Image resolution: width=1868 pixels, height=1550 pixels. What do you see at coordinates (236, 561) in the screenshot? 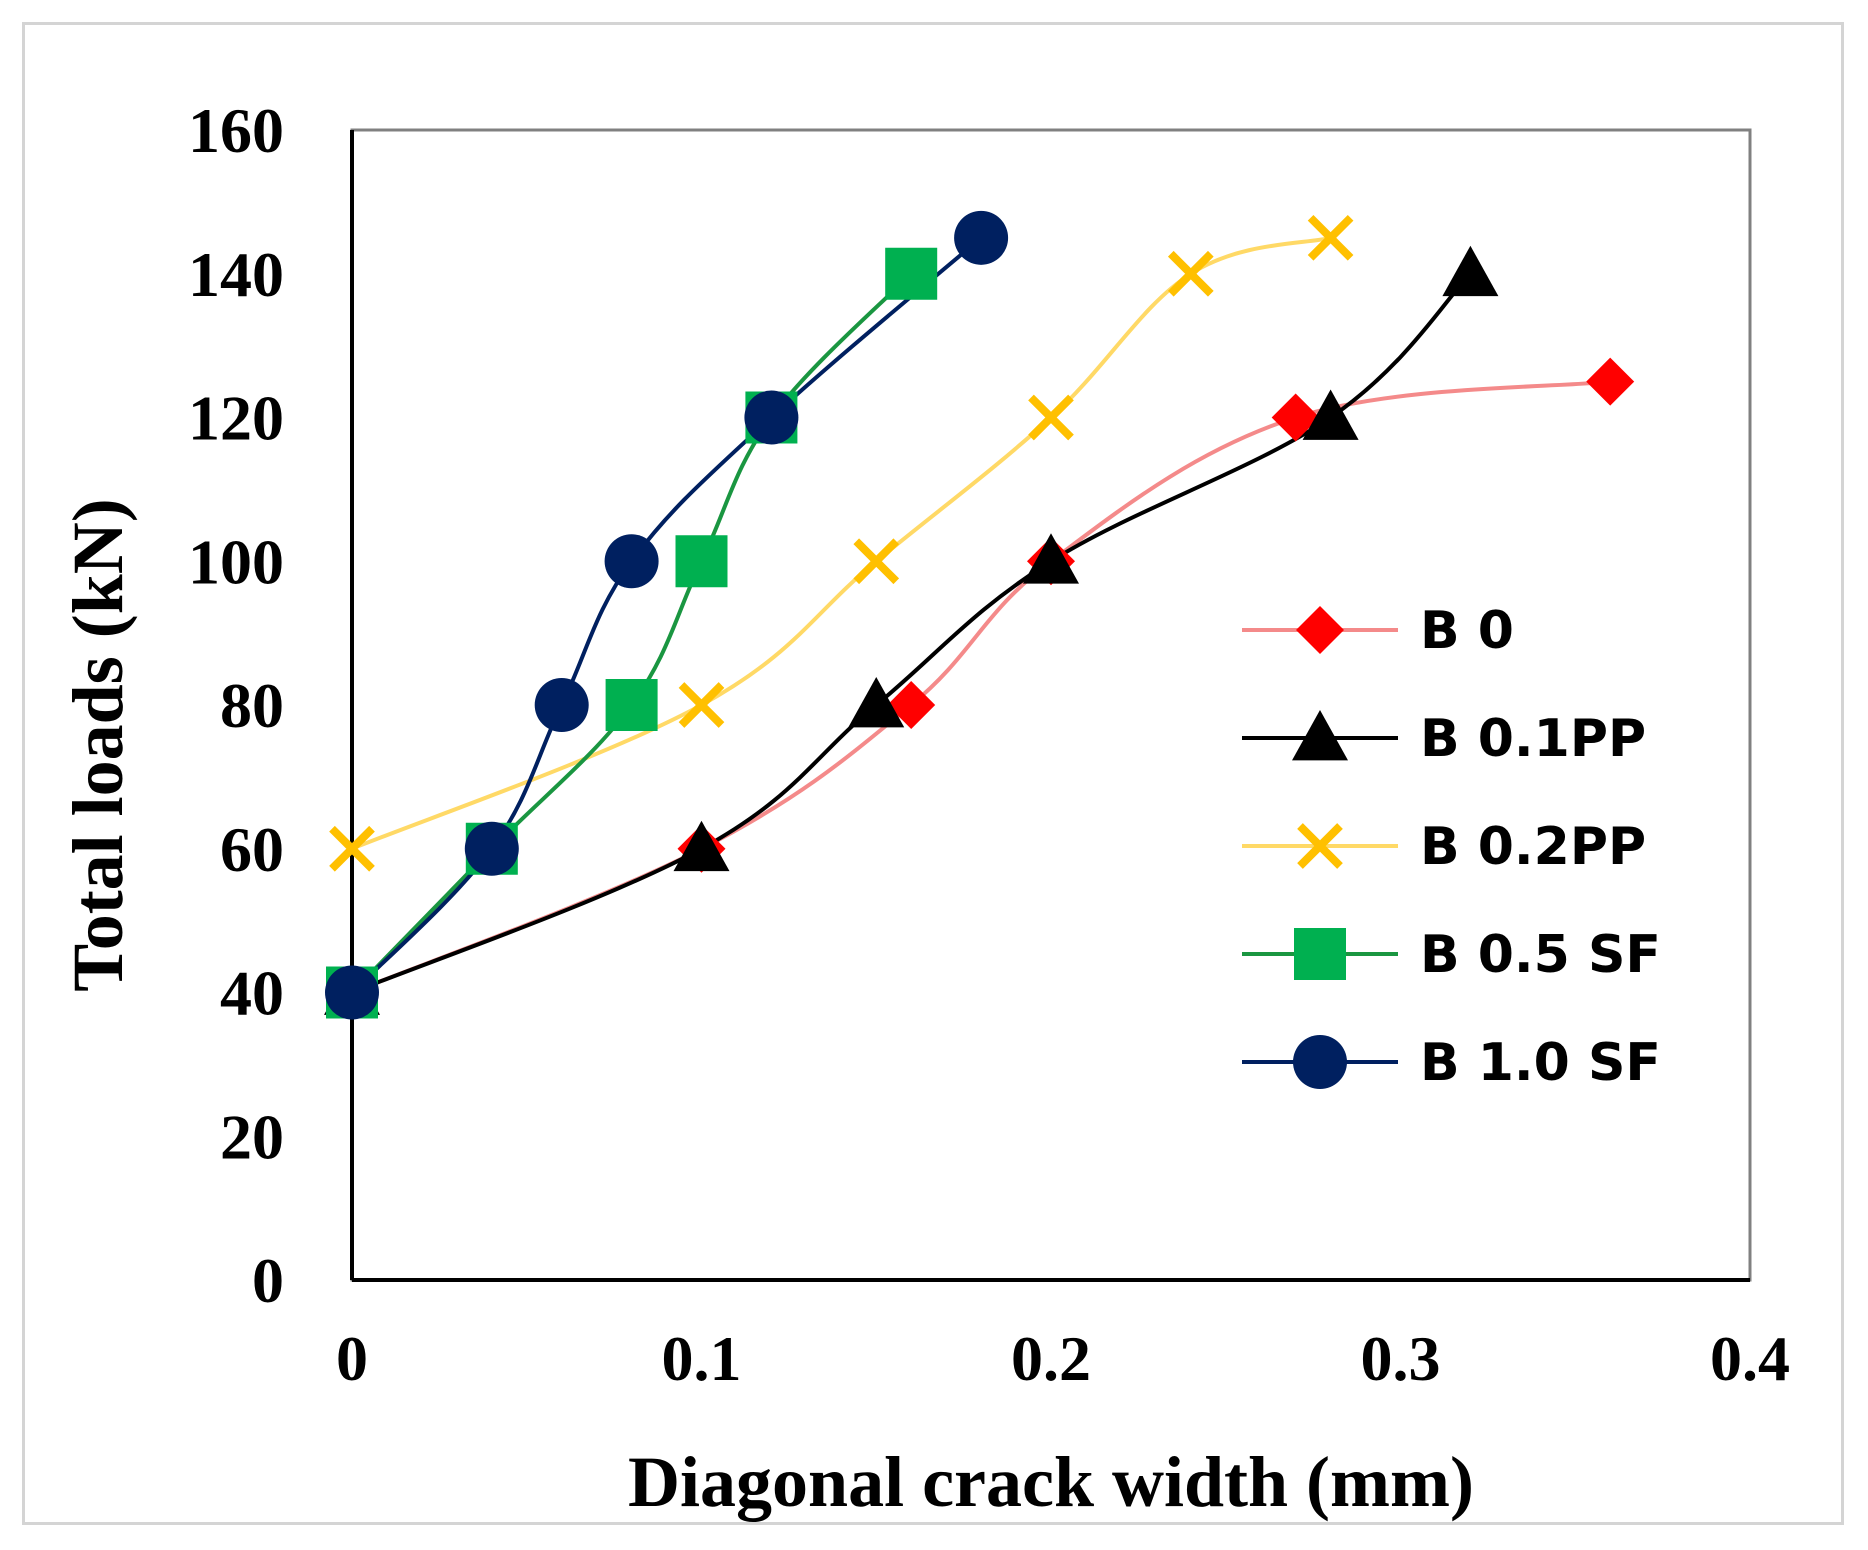
I see `y-tick-label: 100` at bounding box center [236, 561].